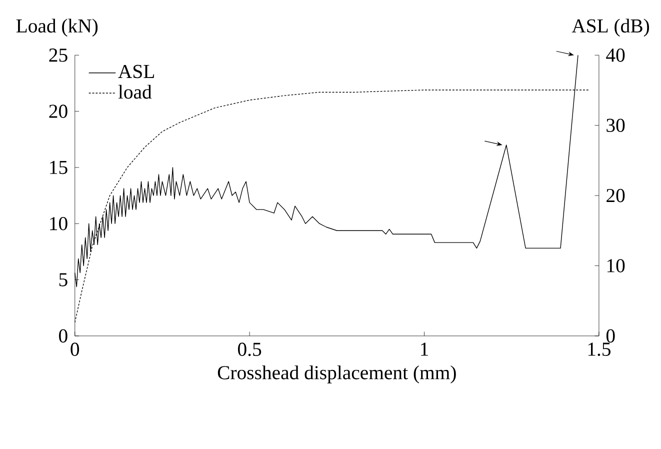 This screenshot has width=661, height=449. Describe the element at coordinates (63, 335) in the screenshot. I see `y-tick-label: 0` at that location.